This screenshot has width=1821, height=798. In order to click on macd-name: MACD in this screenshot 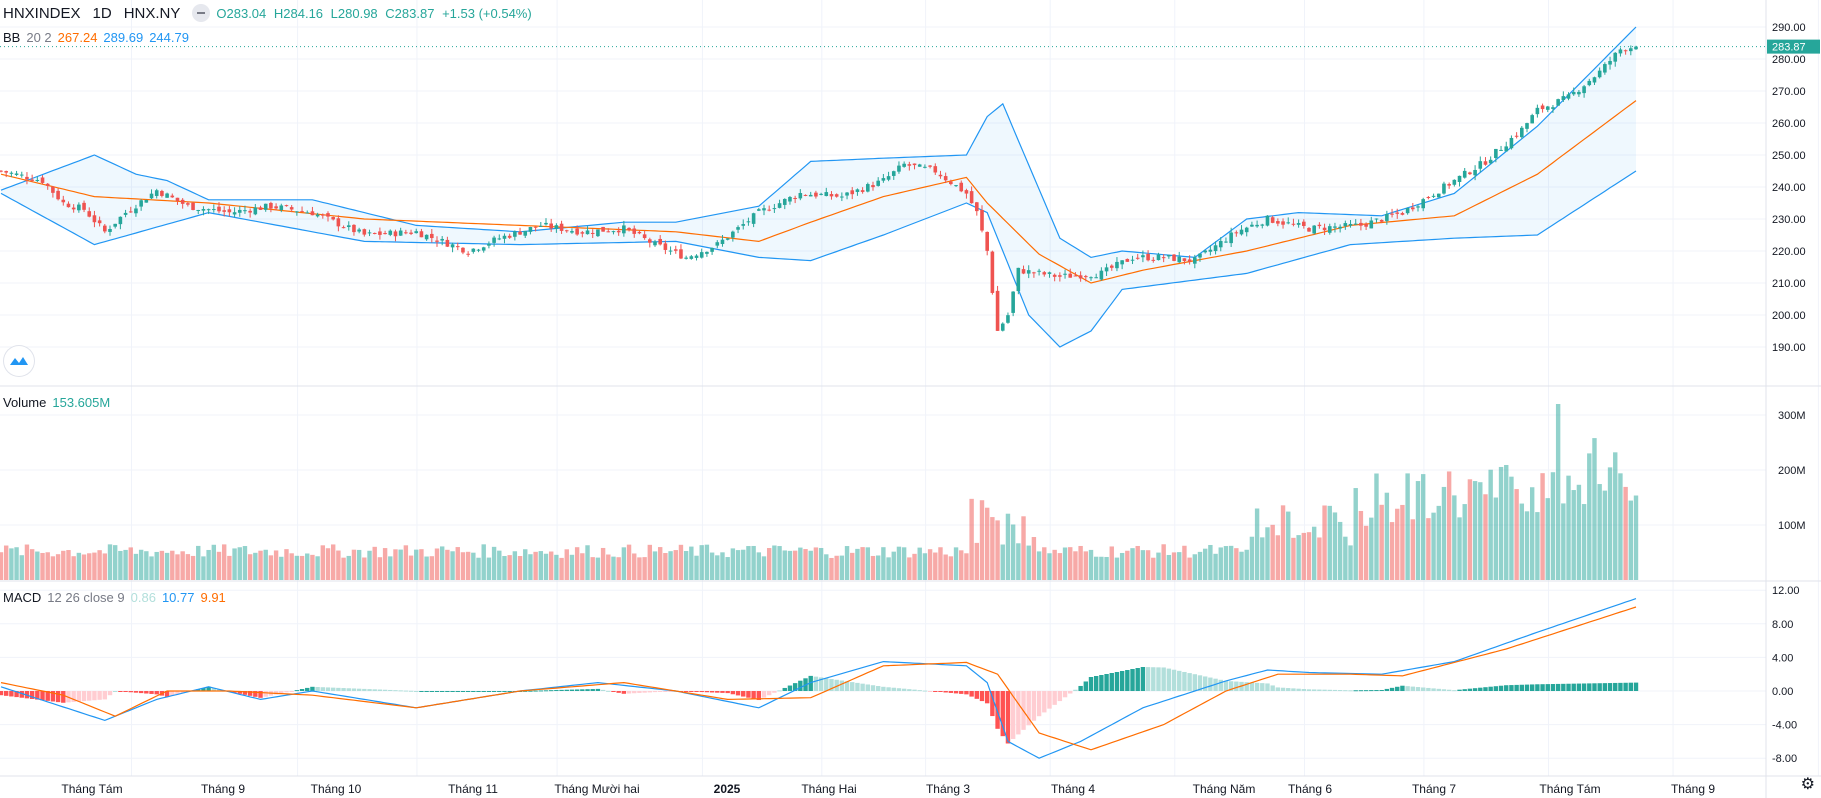, I will do `click(22, 597)`.